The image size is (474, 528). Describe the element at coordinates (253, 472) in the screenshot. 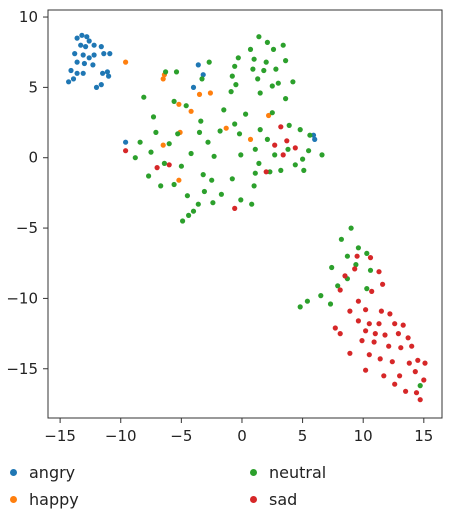

I see `legend-marker-neutral` at that location.